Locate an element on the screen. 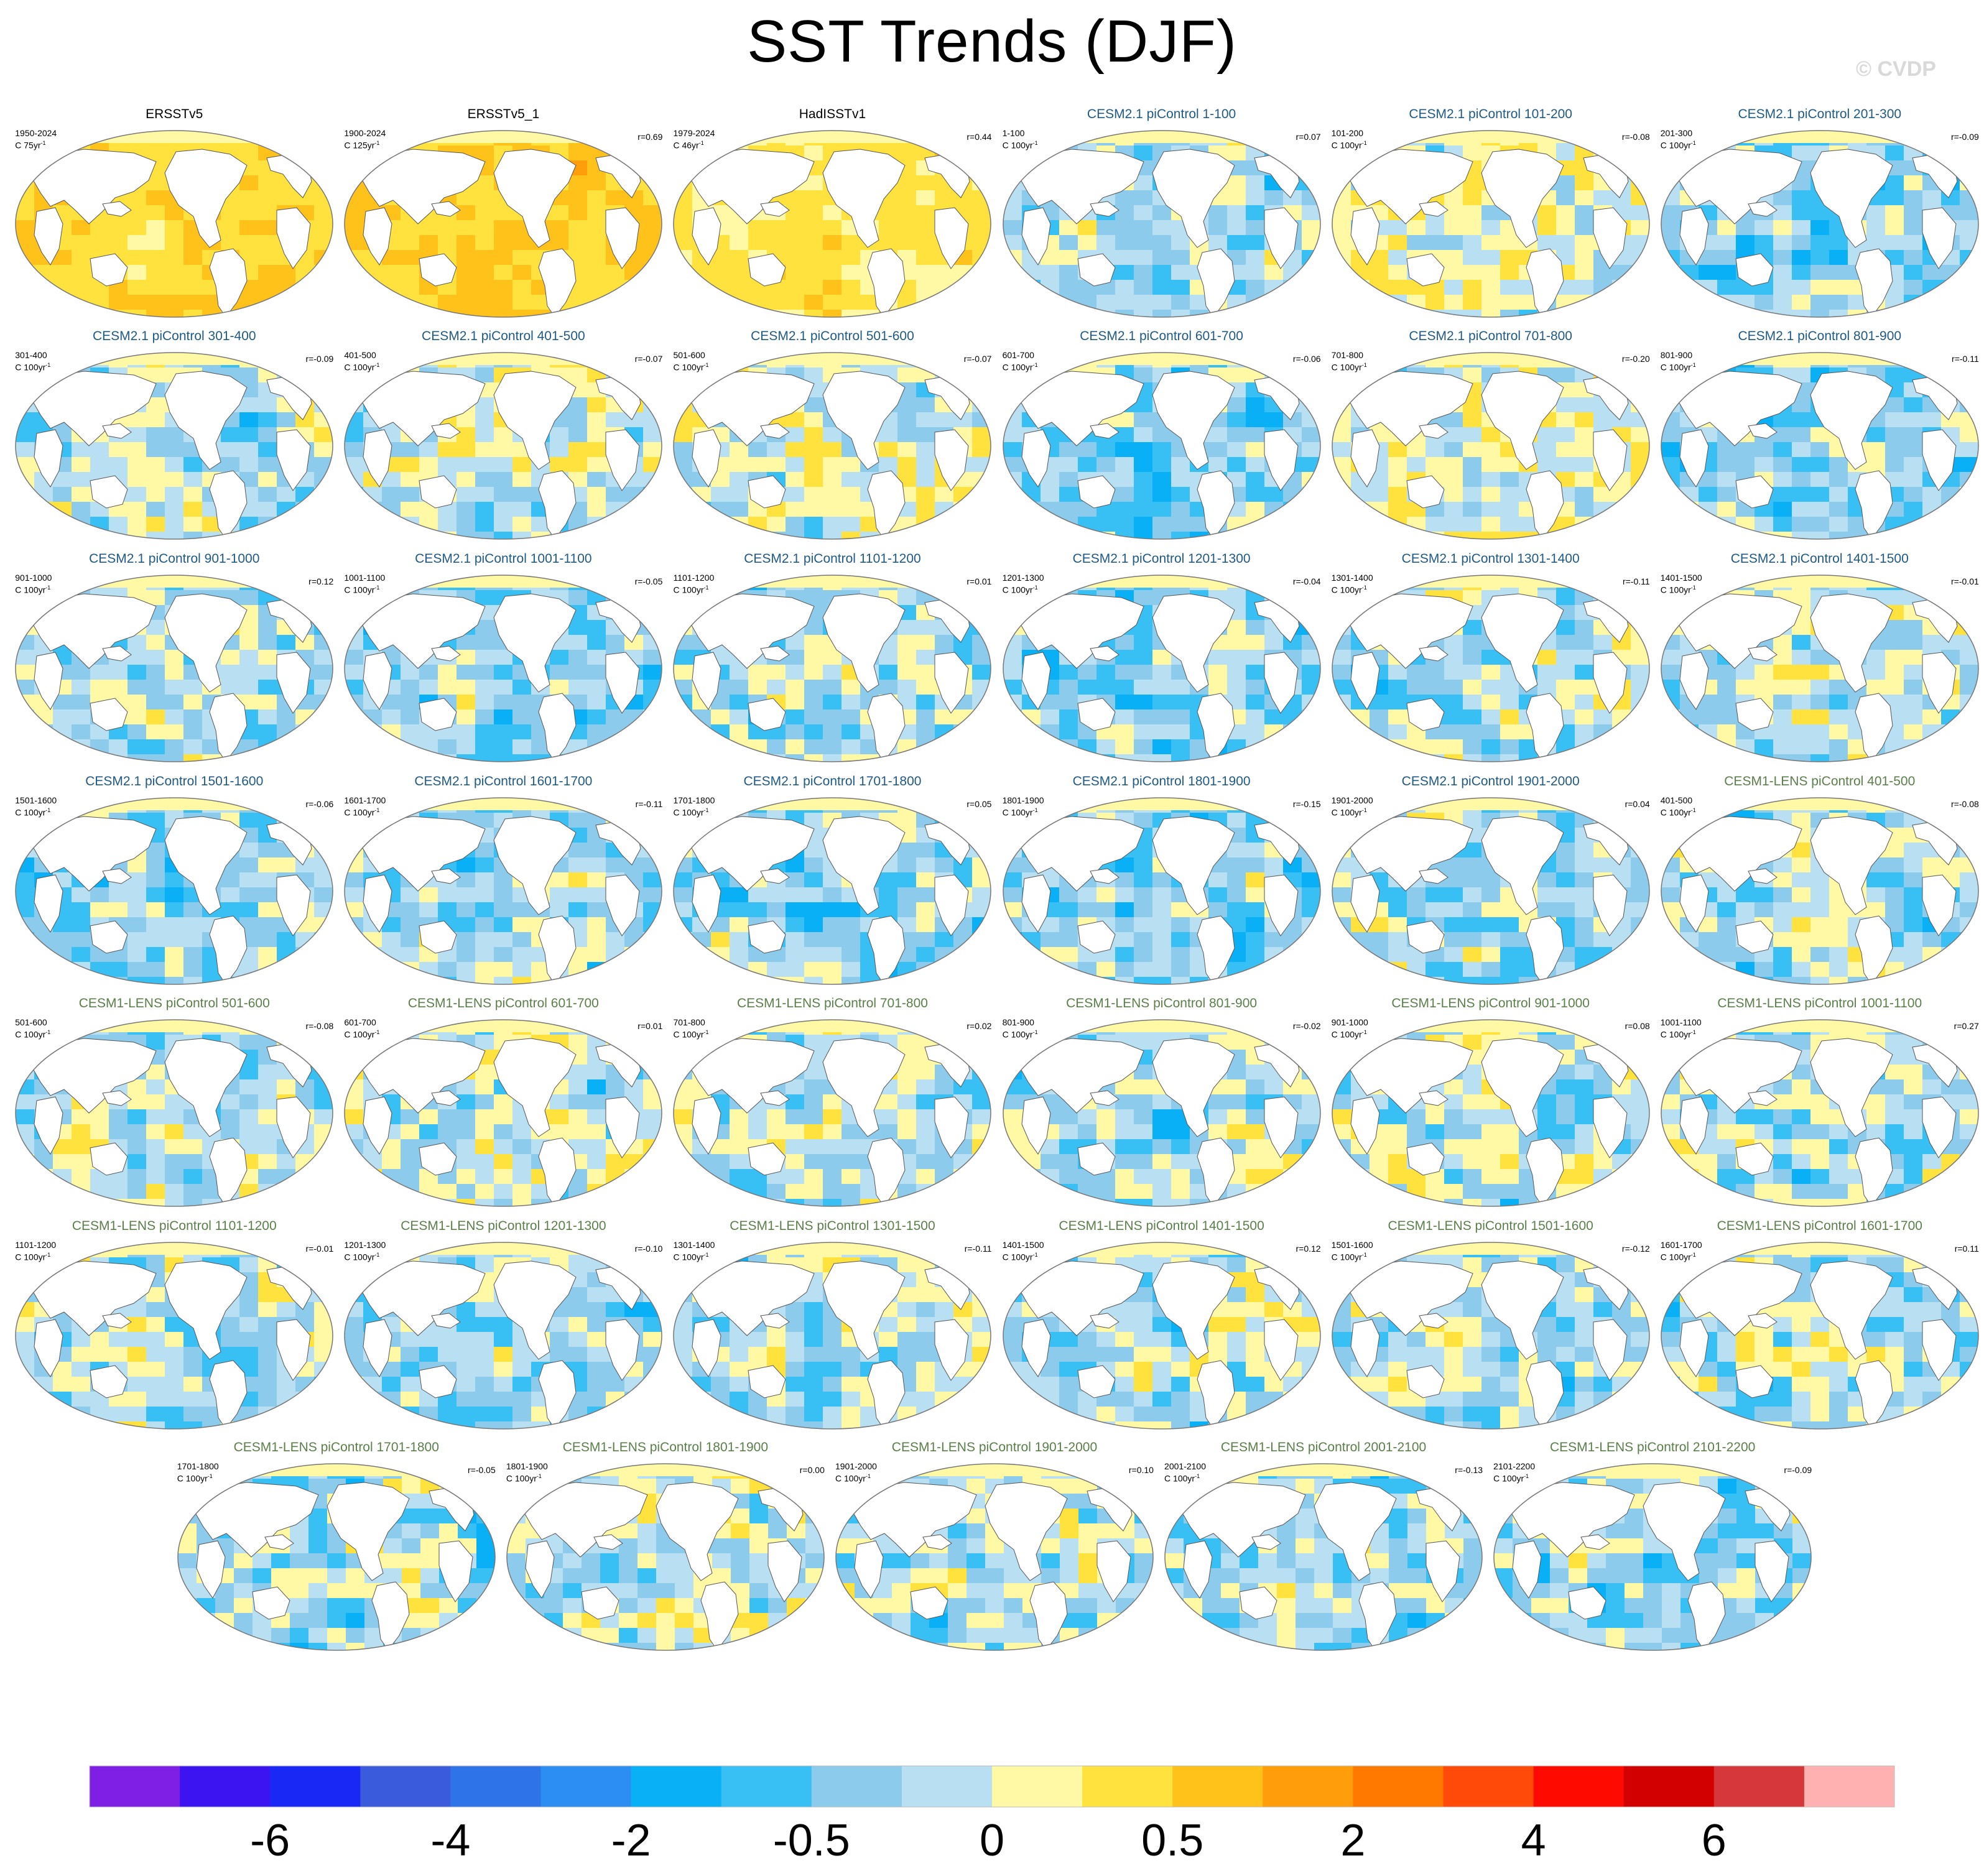  panel-title: CESM1-LENS piControl 1601-1700 is located at coordinates (1819, 1226).